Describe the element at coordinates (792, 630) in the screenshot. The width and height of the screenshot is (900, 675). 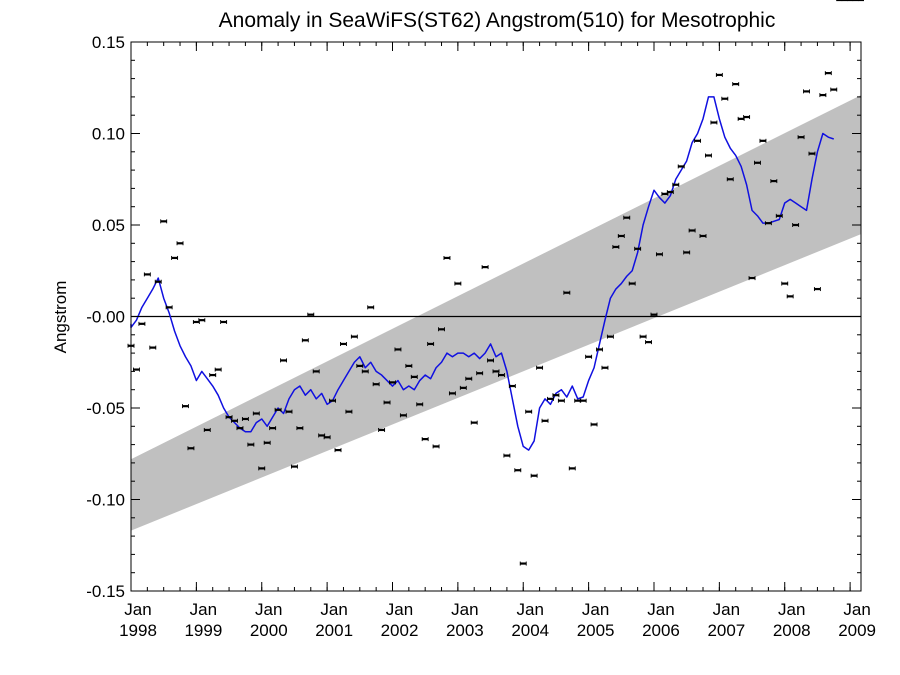
I see `x-tick-year-label: 2008` at that location.